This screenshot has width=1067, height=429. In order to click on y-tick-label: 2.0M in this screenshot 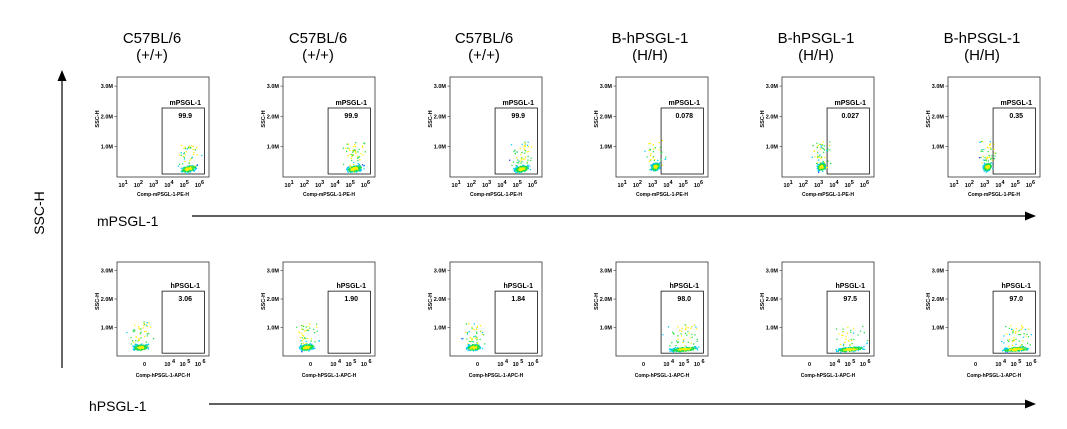, I will do `click(273, 117)`.